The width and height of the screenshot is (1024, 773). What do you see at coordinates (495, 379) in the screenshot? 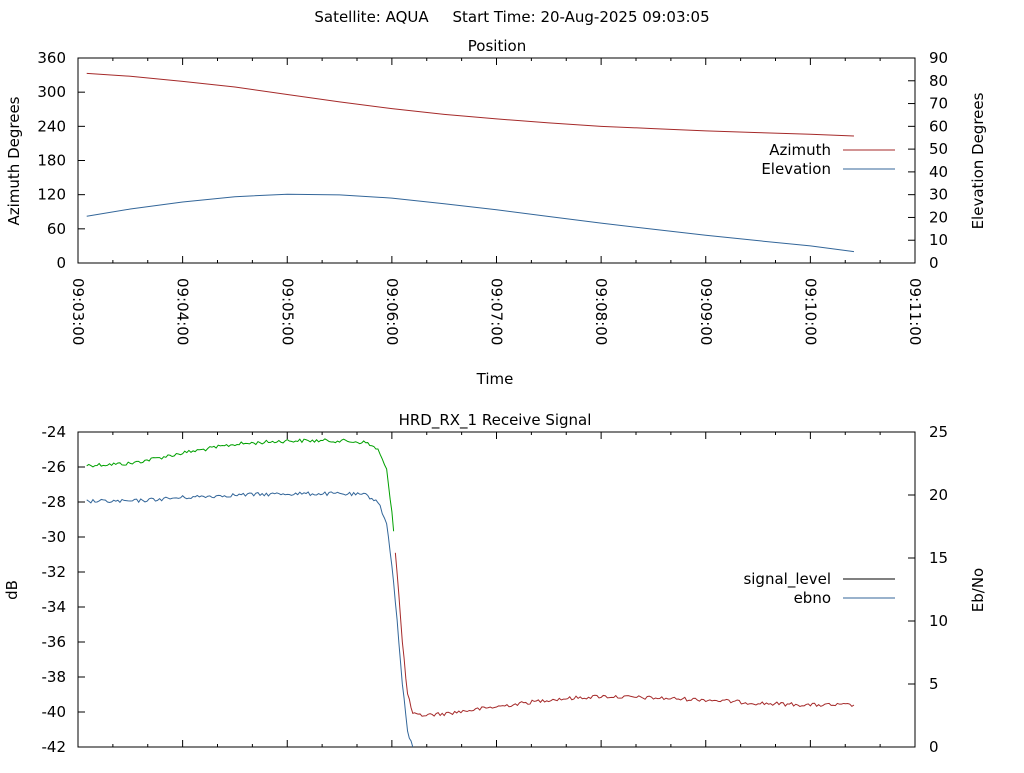
I see `position-x-axis-label: Time` at bounding box center [495, 379].